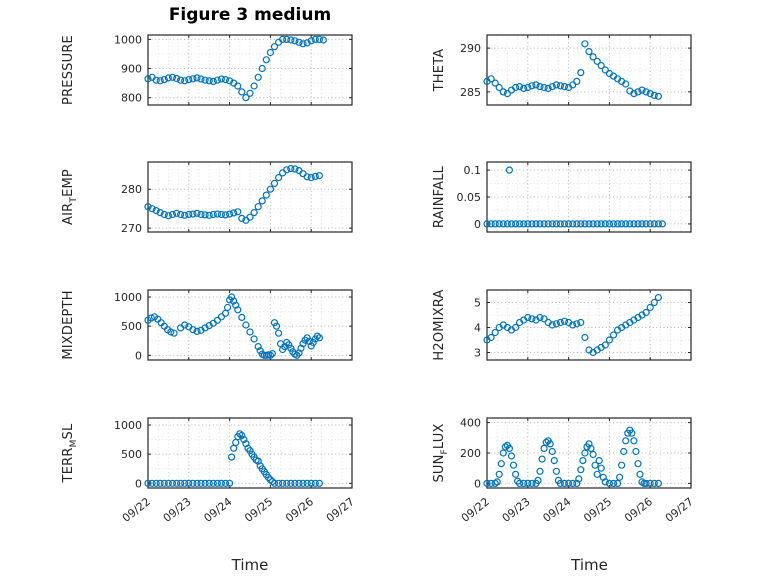 The width and height of the screenshot is (778, 583). What do you see at coordinates (577, 471) in the screenshot?
I see `plot-sun-flux: 0 200 400 09/22 09/23 09/24 09/25 09/26 09/27` at bounding box center [577, 471].